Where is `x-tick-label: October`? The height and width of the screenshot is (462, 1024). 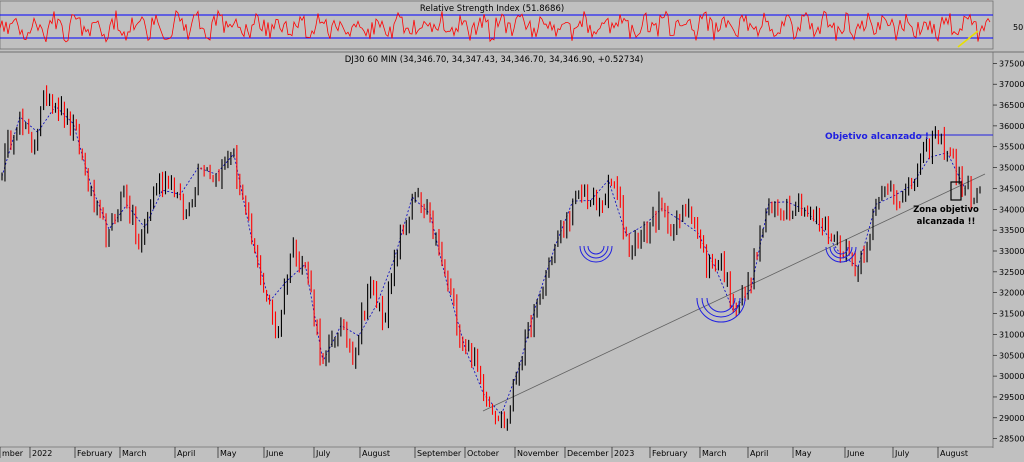
x-tick-label: October is located at coordinates (483, 453).